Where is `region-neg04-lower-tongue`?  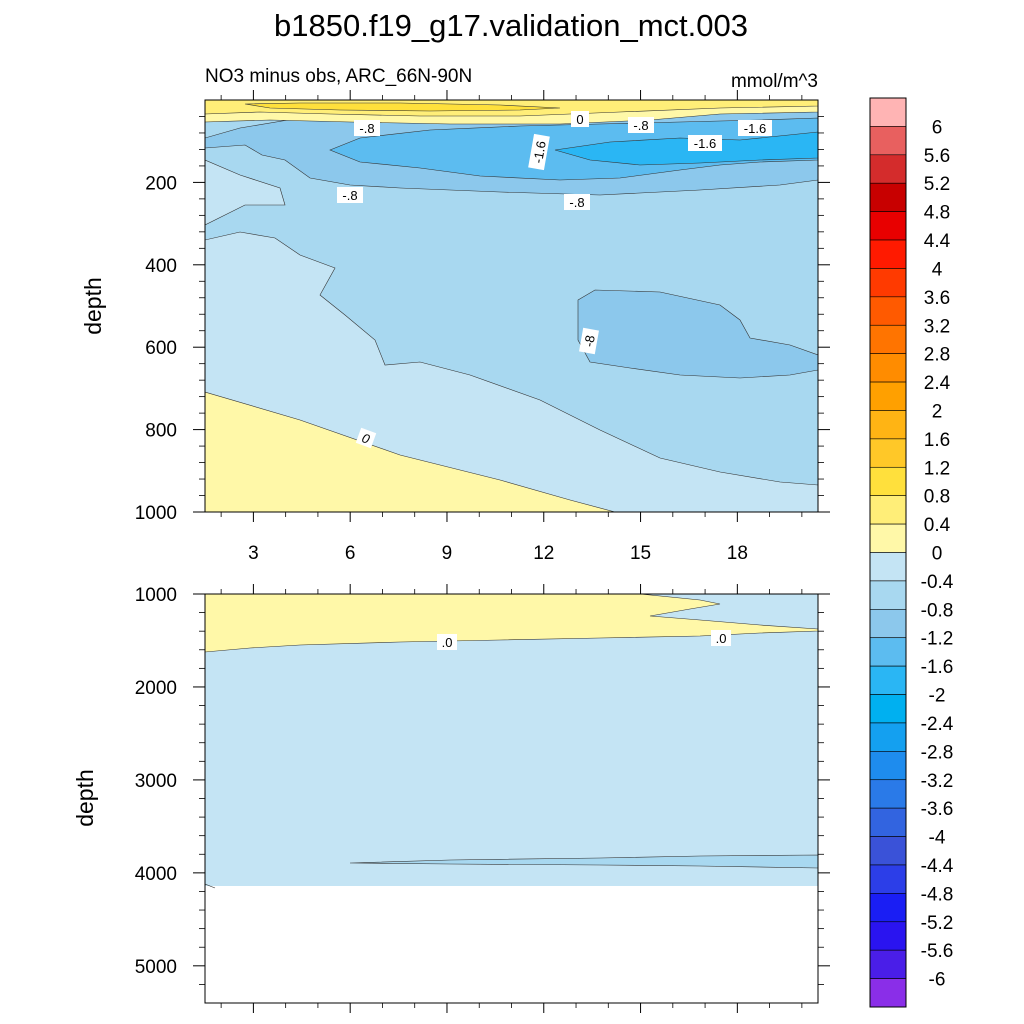 region-neg04-lower-tongue is located at coordinates (728, 612).